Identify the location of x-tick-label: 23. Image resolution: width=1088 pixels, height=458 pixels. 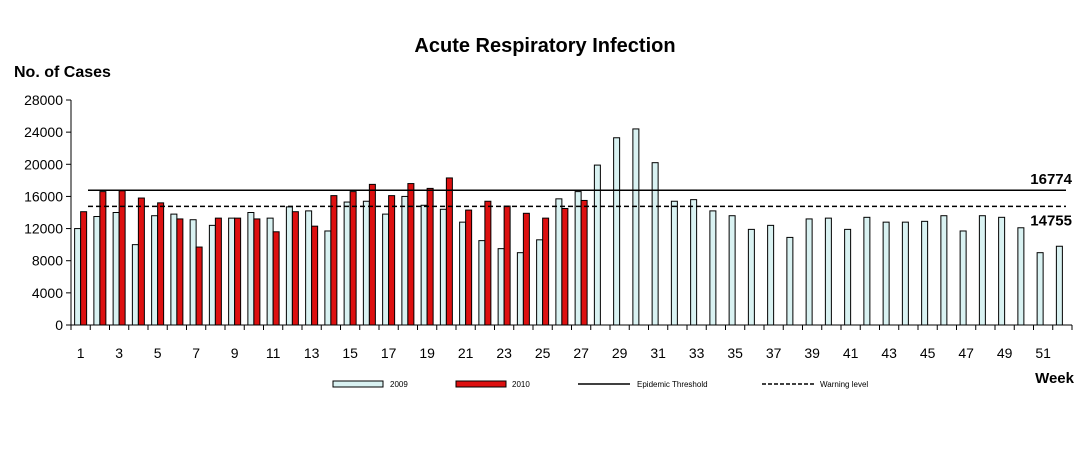
(504, 353).